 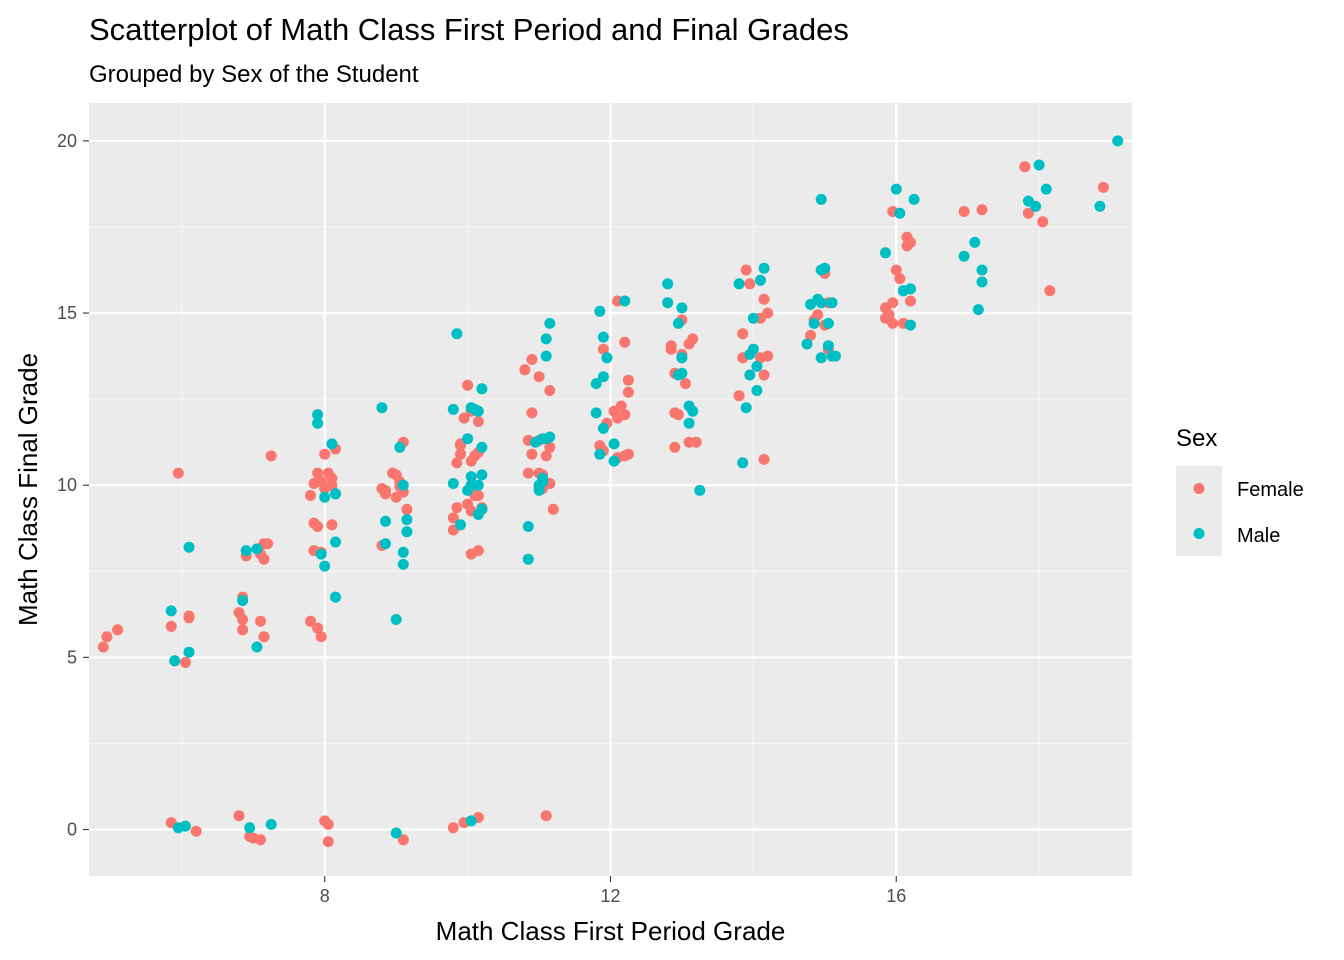 I want to click on x-tick-label: 16, so click(x=896, y=896).